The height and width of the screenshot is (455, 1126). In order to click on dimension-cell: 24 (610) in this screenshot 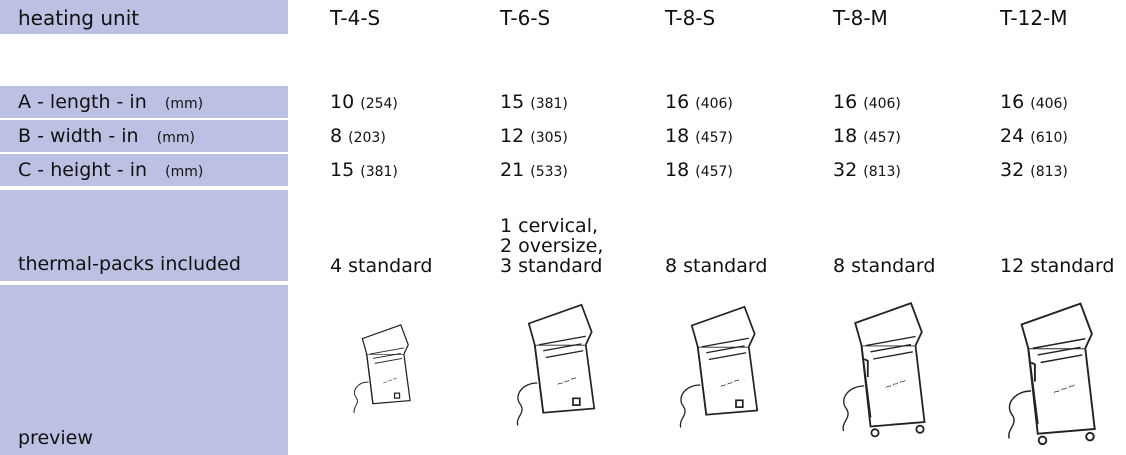, I will do `click(1034, 136)`.